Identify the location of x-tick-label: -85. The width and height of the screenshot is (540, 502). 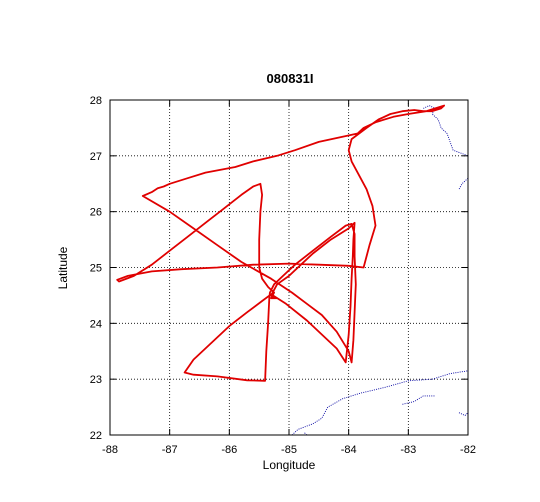
(289, 450).